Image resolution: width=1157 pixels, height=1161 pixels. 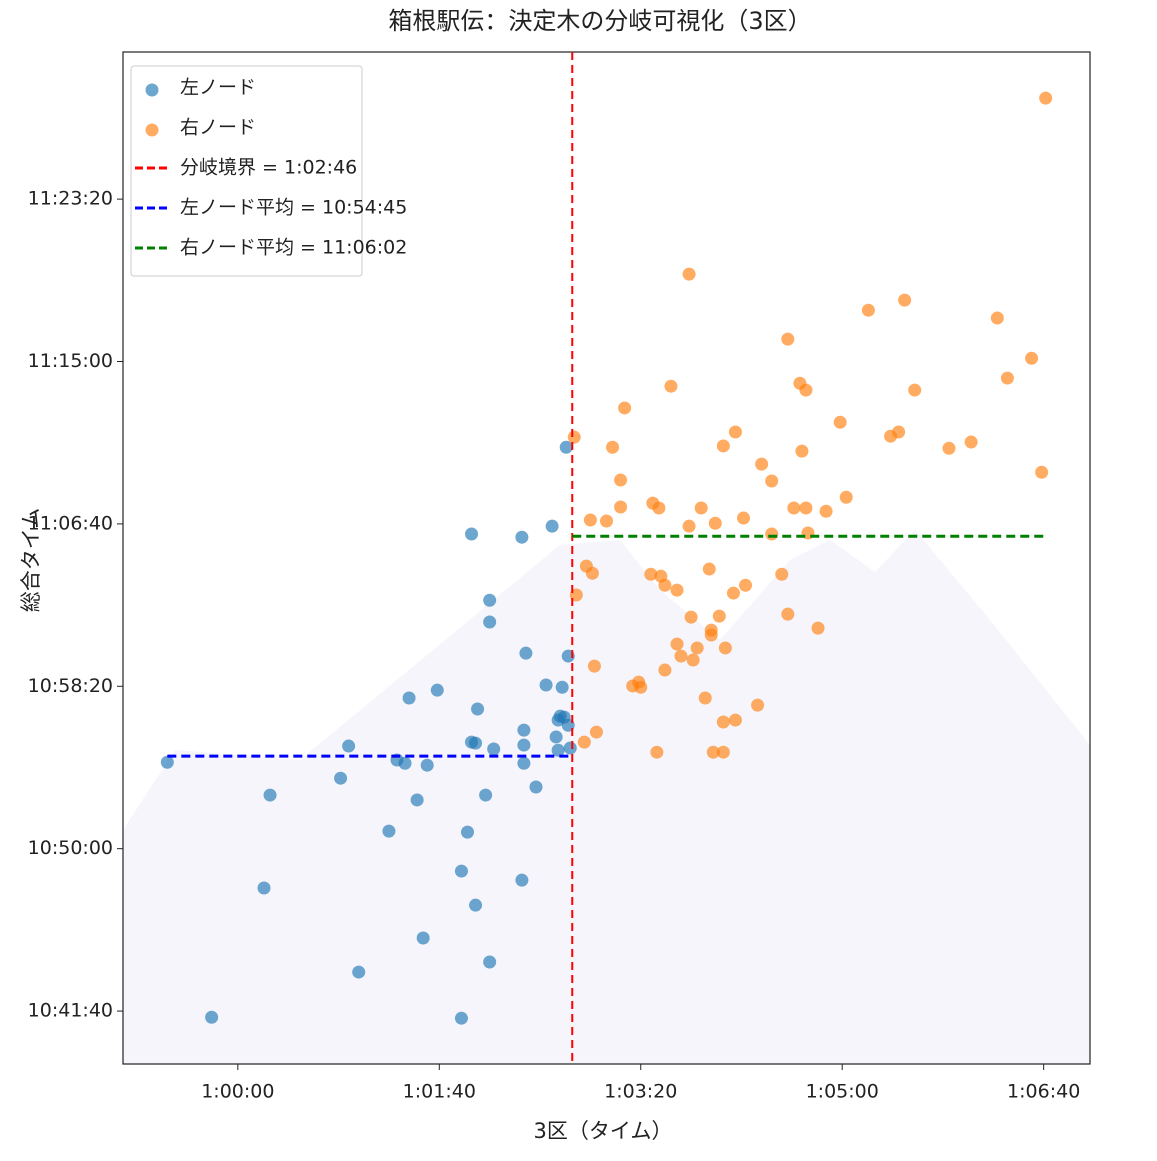 What do you see at coordinates (293, 248) in the screenshot?
I see `legend-label: 右ノード平均 = 11:06:02` at bounding box center [293, 248].